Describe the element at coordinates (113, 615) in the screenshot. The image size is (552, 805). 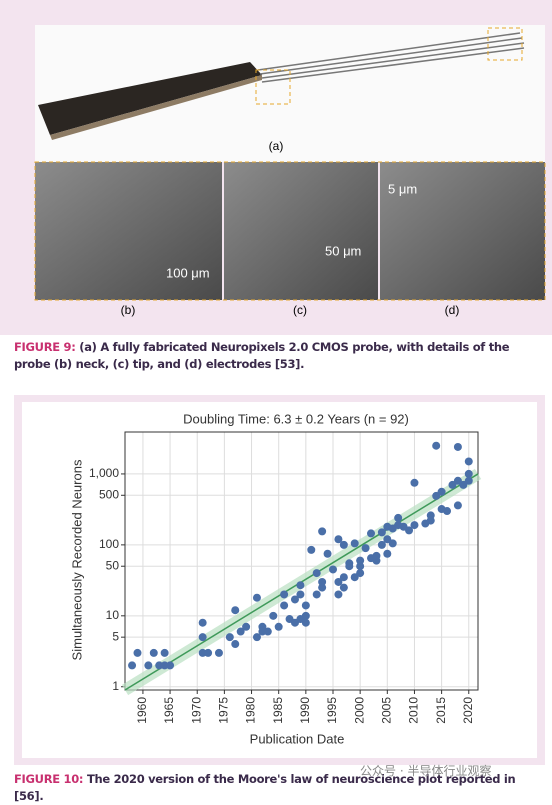
I see `y-tick-label: 10` at that location.